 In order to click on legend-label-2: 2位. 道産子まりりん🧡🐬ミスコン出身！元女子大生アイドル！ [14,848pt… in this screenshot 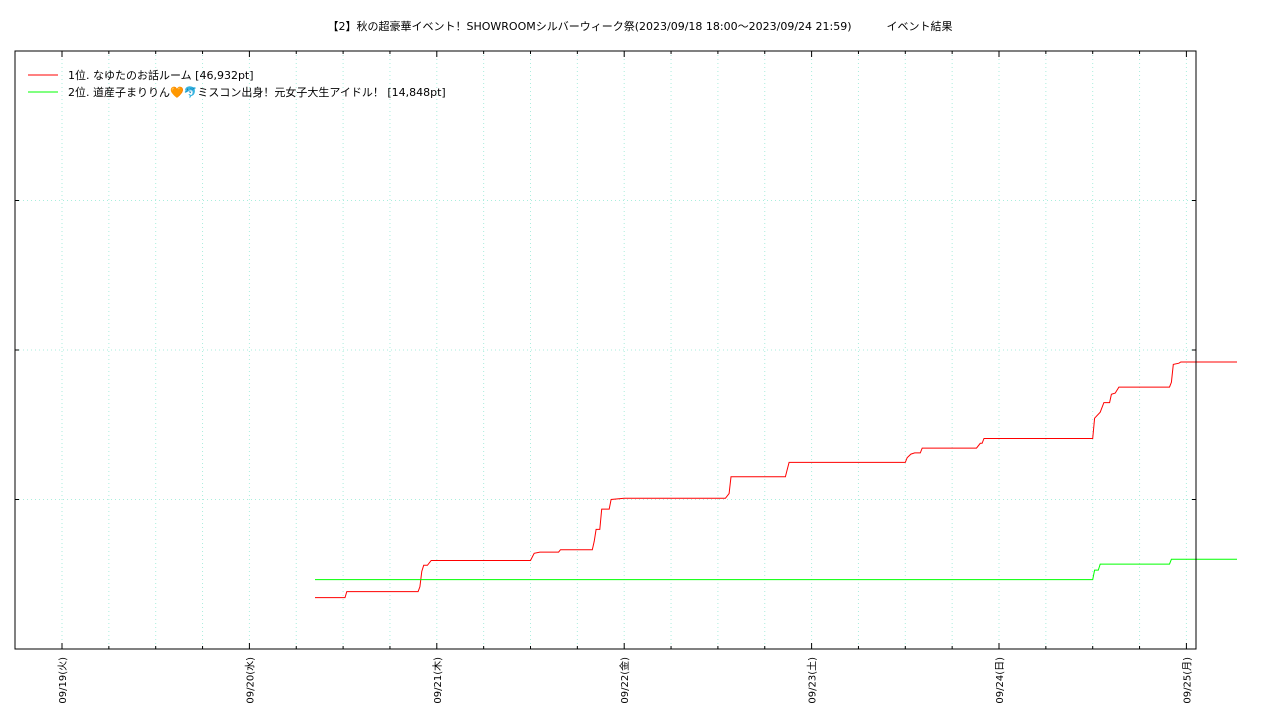, I will do `click(257, 92)`.